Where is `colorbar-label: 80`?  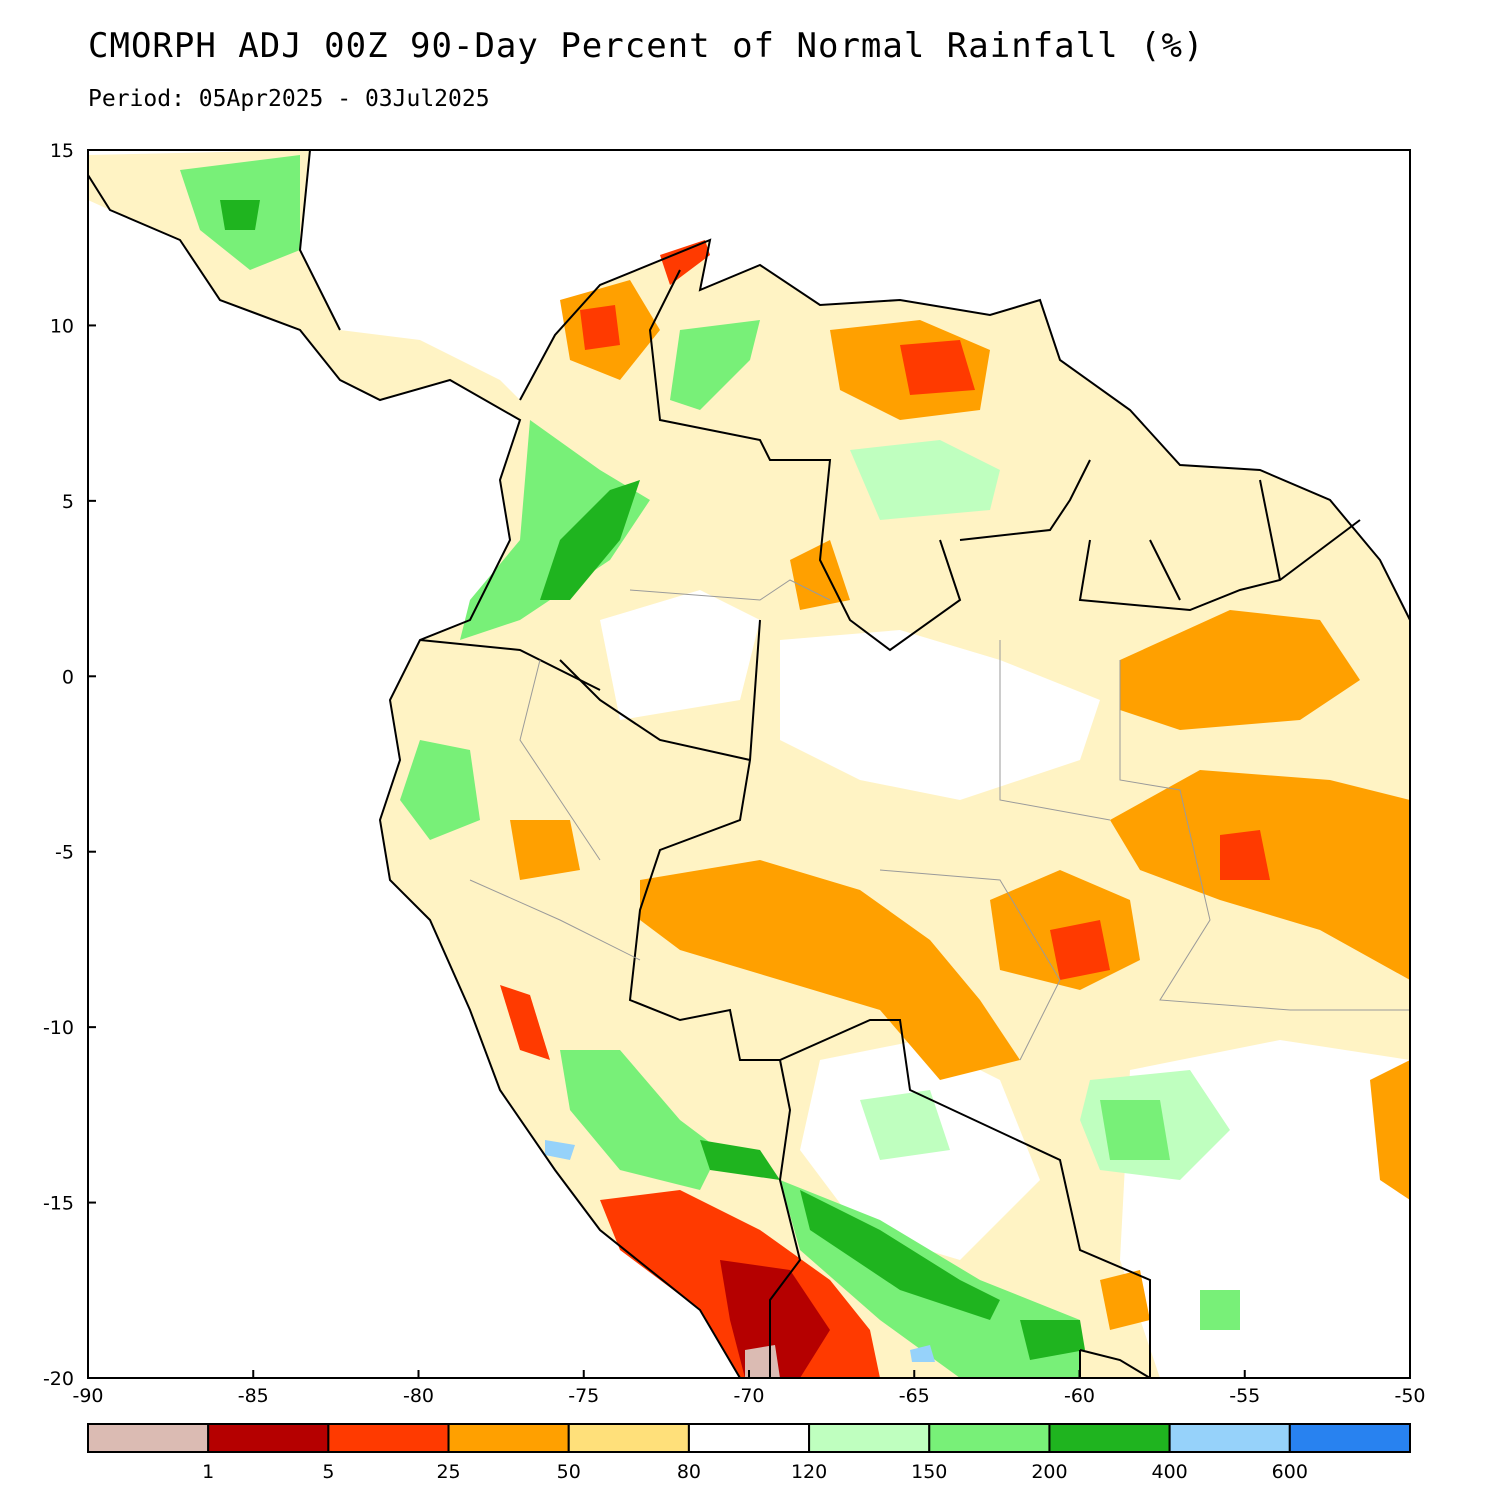 colorbar-label: 80 is located at coordinates (689, 1472).